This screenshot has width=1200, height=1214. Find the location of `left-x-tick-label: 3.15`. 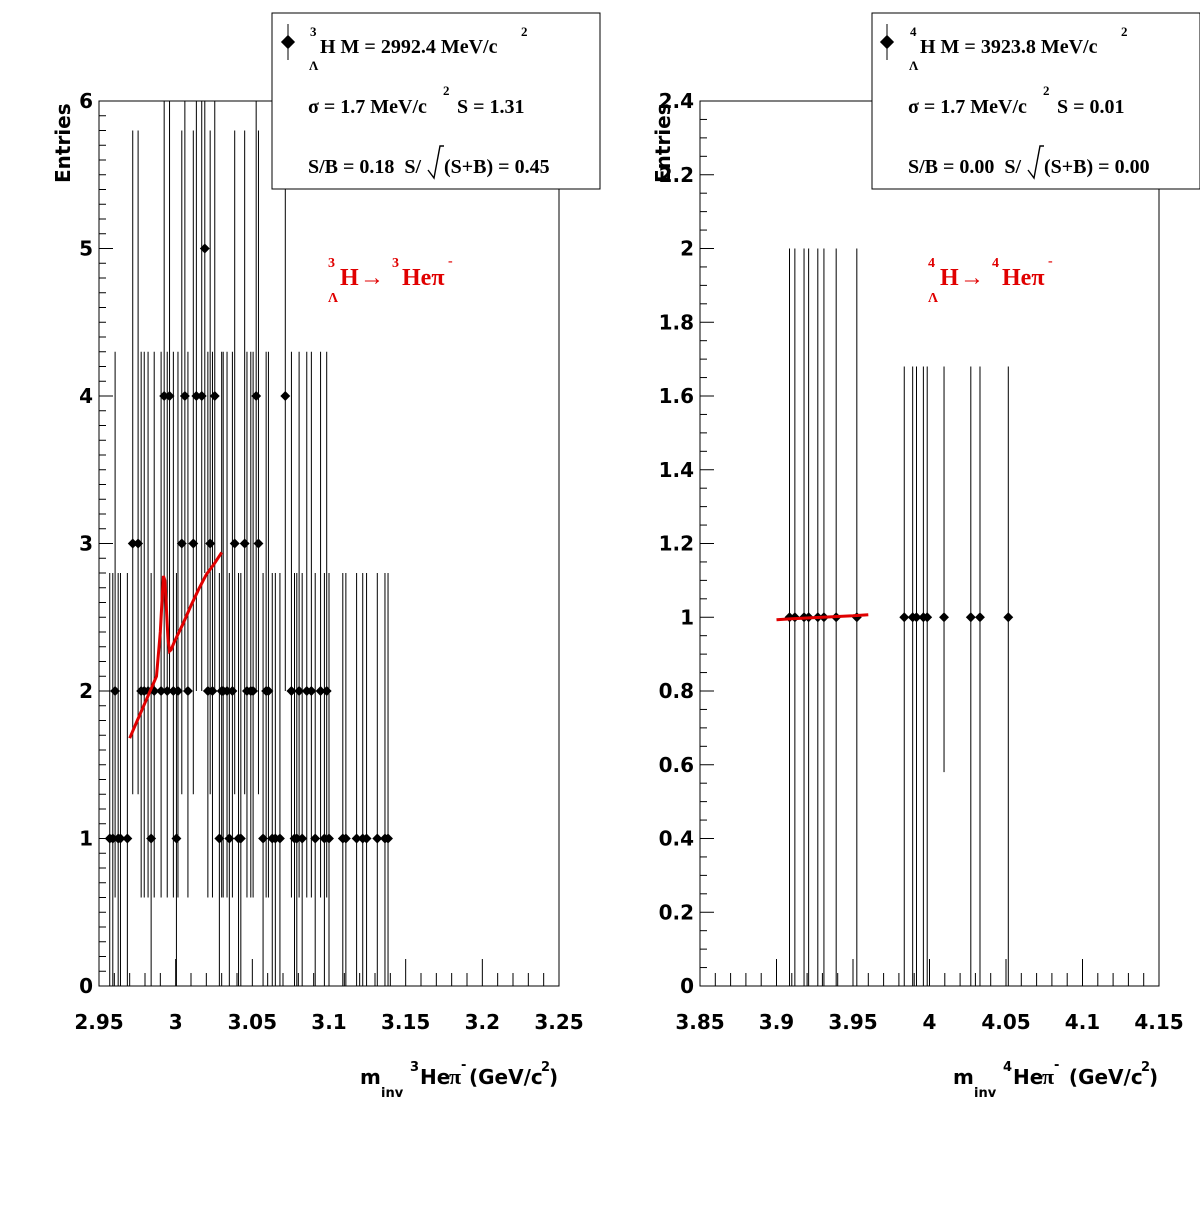

left-x-tick-label: 3.15 is located at coordinates (405, 1022).